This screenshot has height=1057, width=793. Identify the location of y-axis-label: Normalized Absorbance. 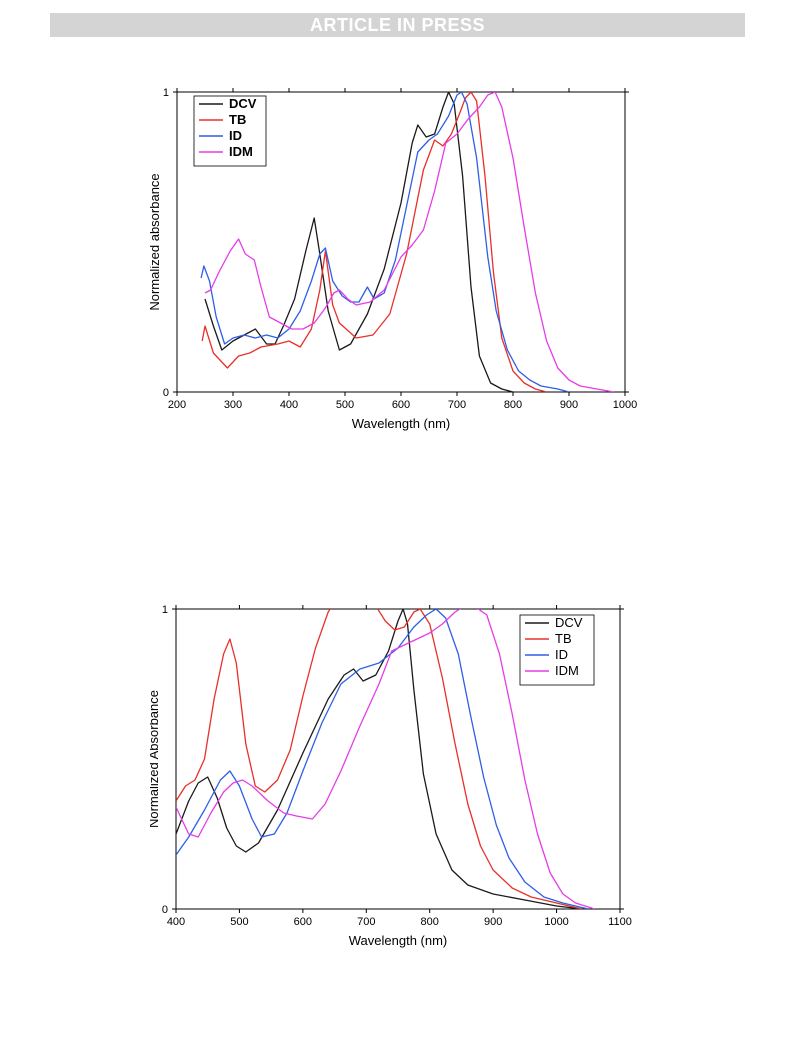
(155, 759).